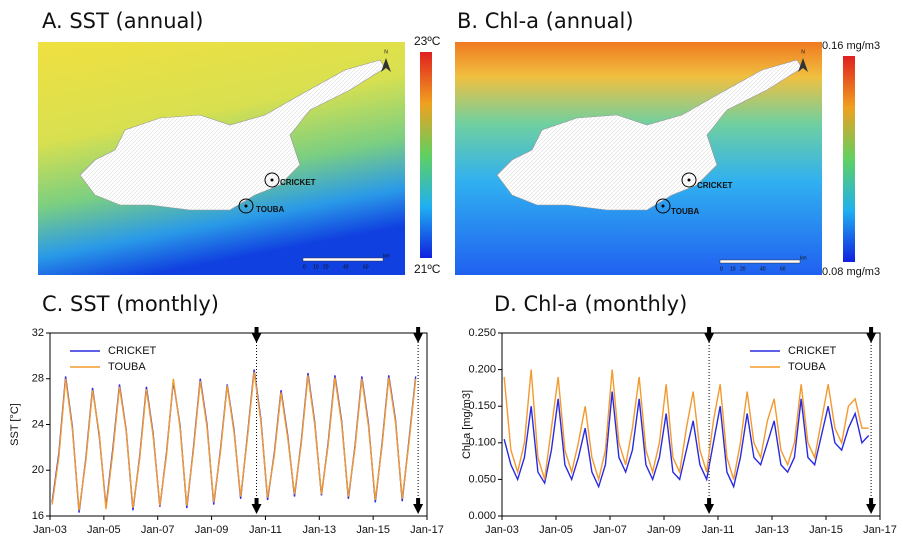 This screenshot has width=903, height=540. I want to click on y-tick-label: 20, so click(38, 470).